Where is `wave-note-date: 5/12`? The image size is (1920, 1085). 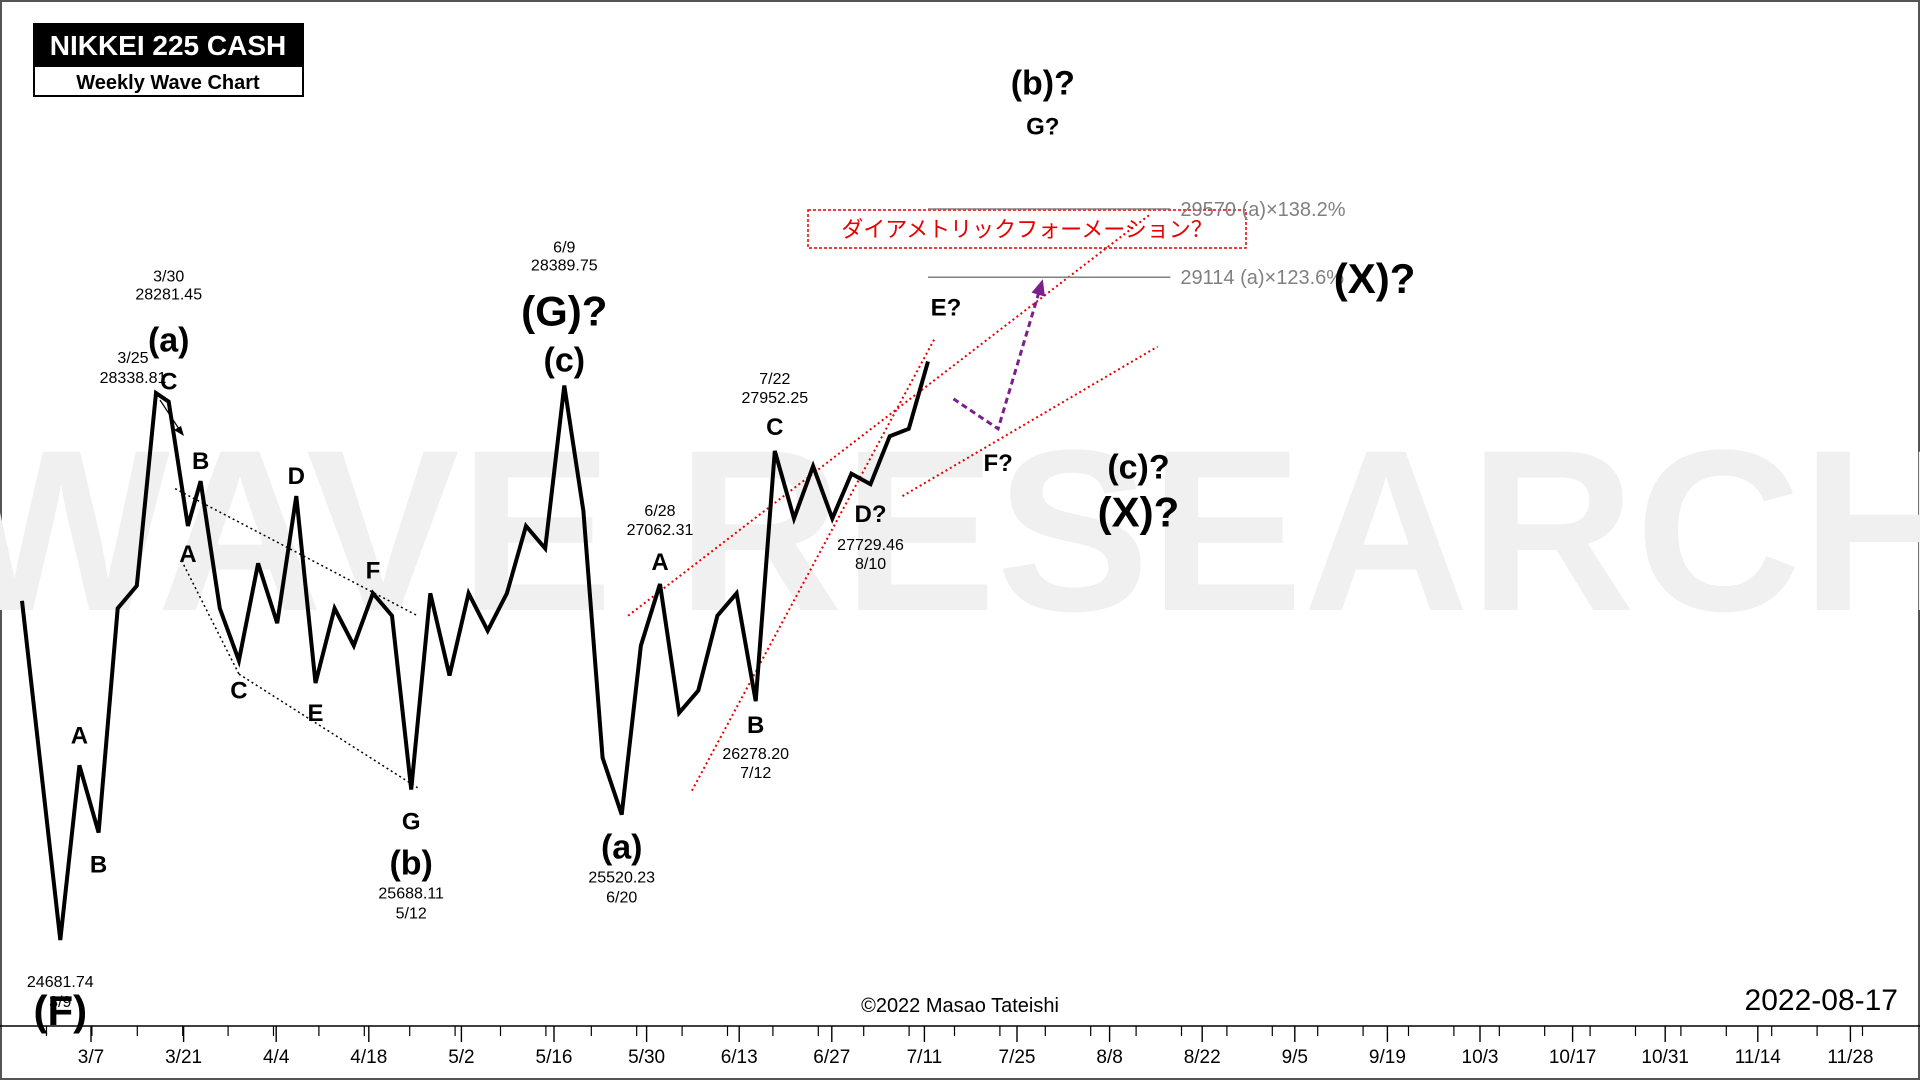
wave-note-date: 5/12 is located at coordinates (411, 913).